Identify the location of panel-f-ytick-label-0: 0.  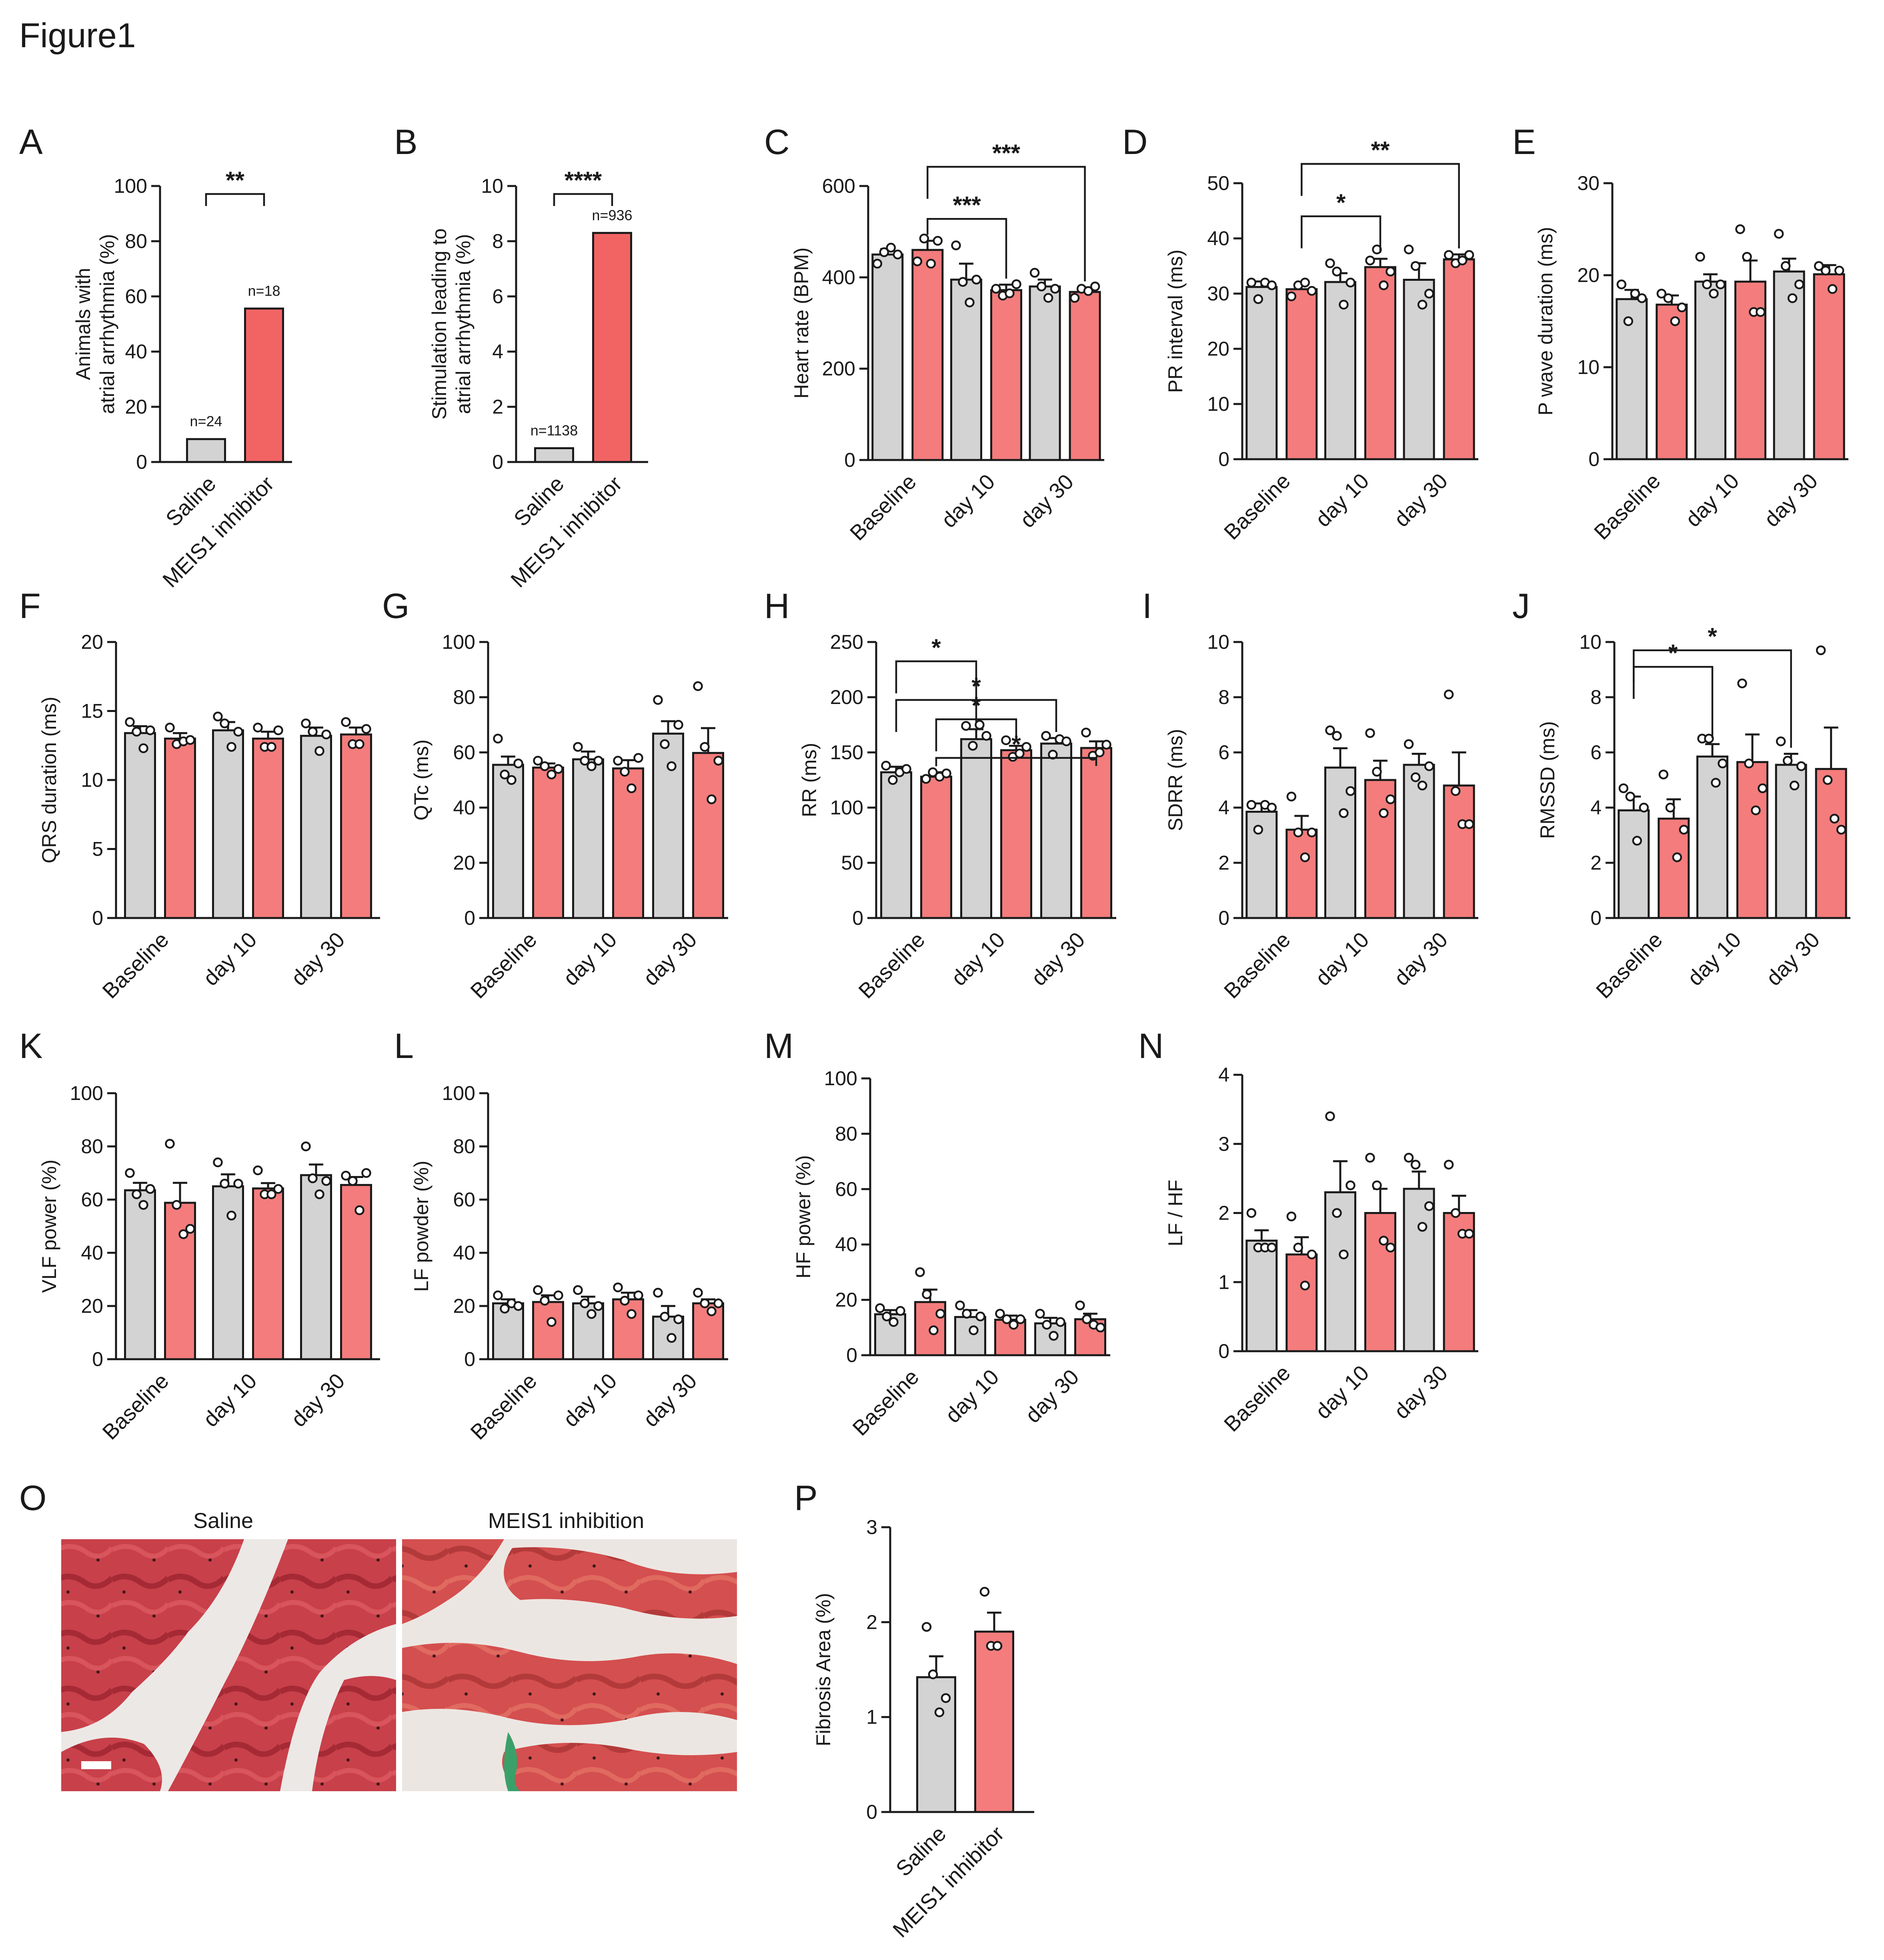
(97, 918).